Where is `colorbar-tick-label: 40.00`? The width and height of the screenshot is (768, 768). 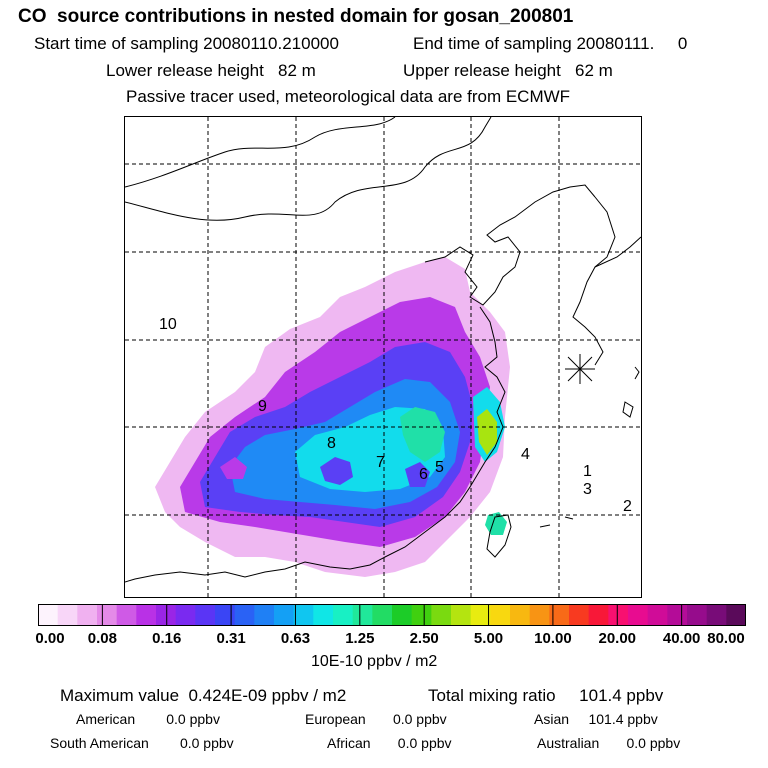
colorbar-tick-label: 40.00 is located at coordinates (681, 638).